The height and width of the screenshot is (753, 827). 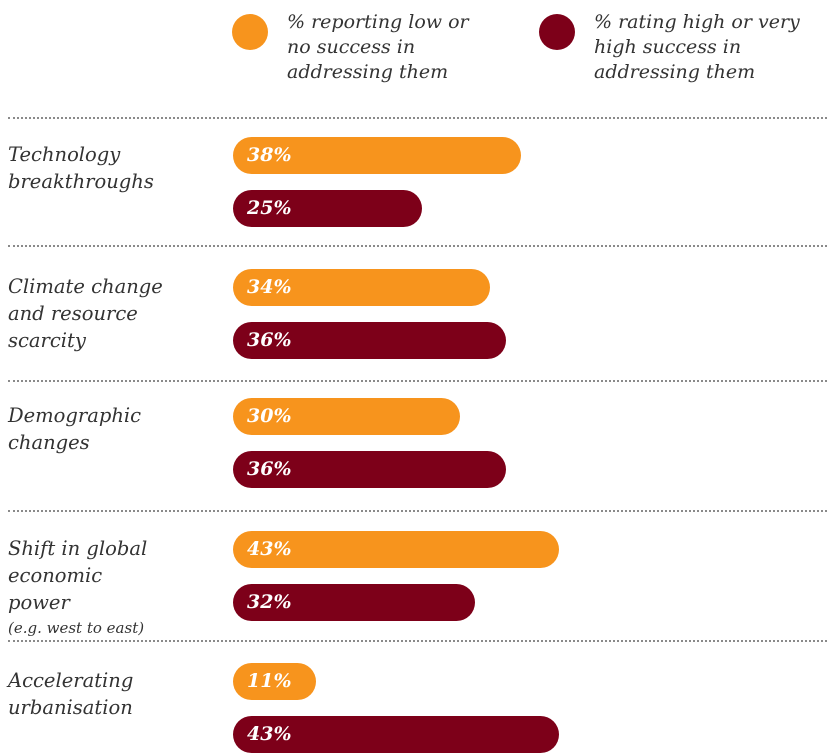 I want to click on category-label: Demographic changes, so click(x=75, y=429).